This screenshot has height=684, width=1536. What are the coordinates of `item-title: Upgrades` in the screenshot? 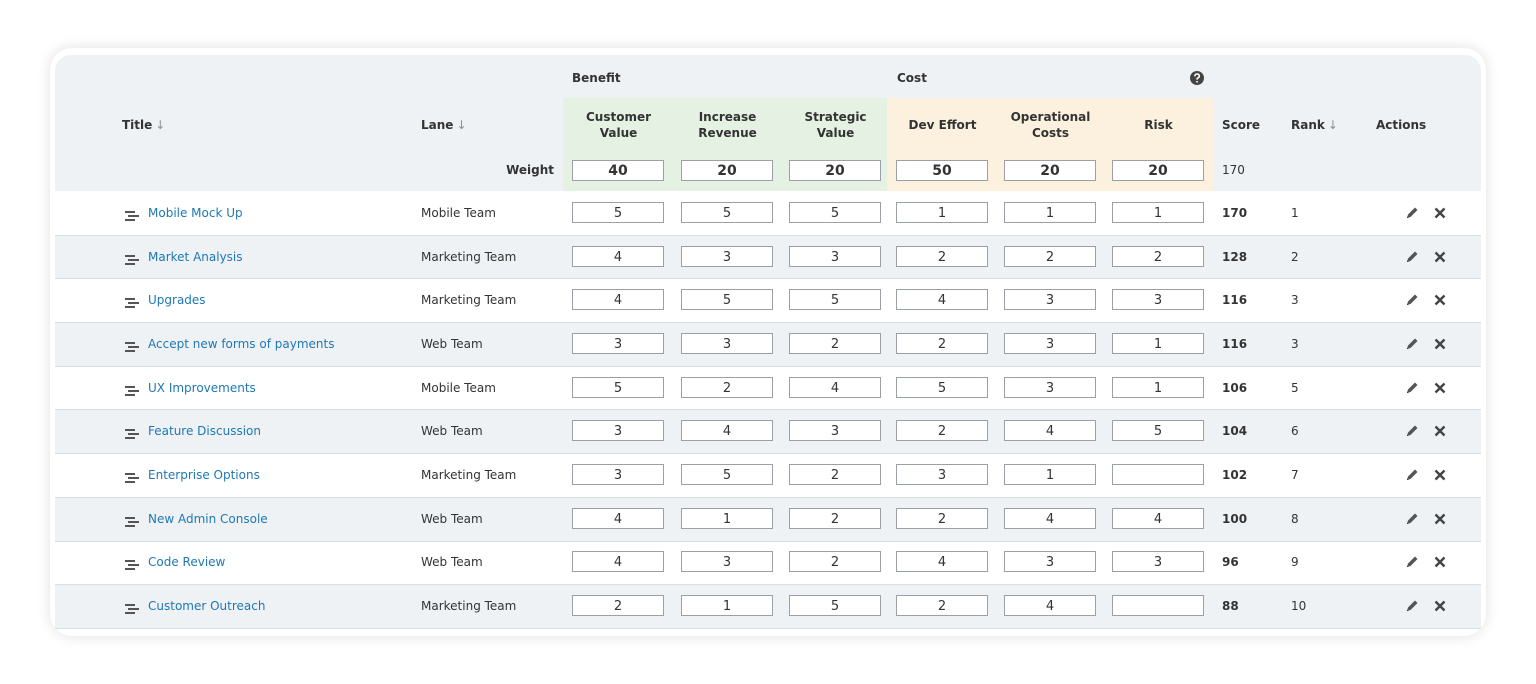 It's located at (177, 300).